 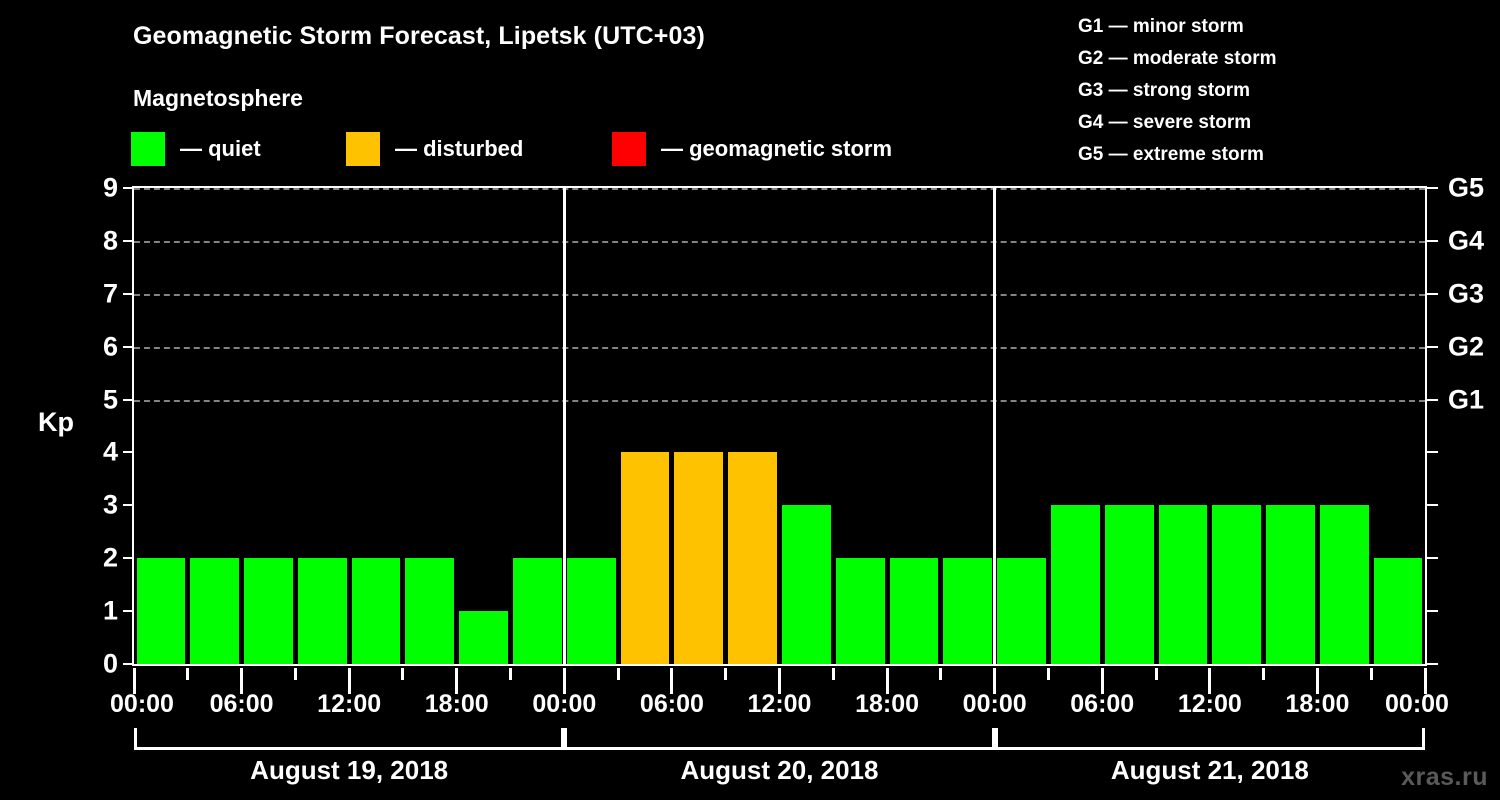 I want to click on y-tick-label-9: 9, so click(x=110, y=187).